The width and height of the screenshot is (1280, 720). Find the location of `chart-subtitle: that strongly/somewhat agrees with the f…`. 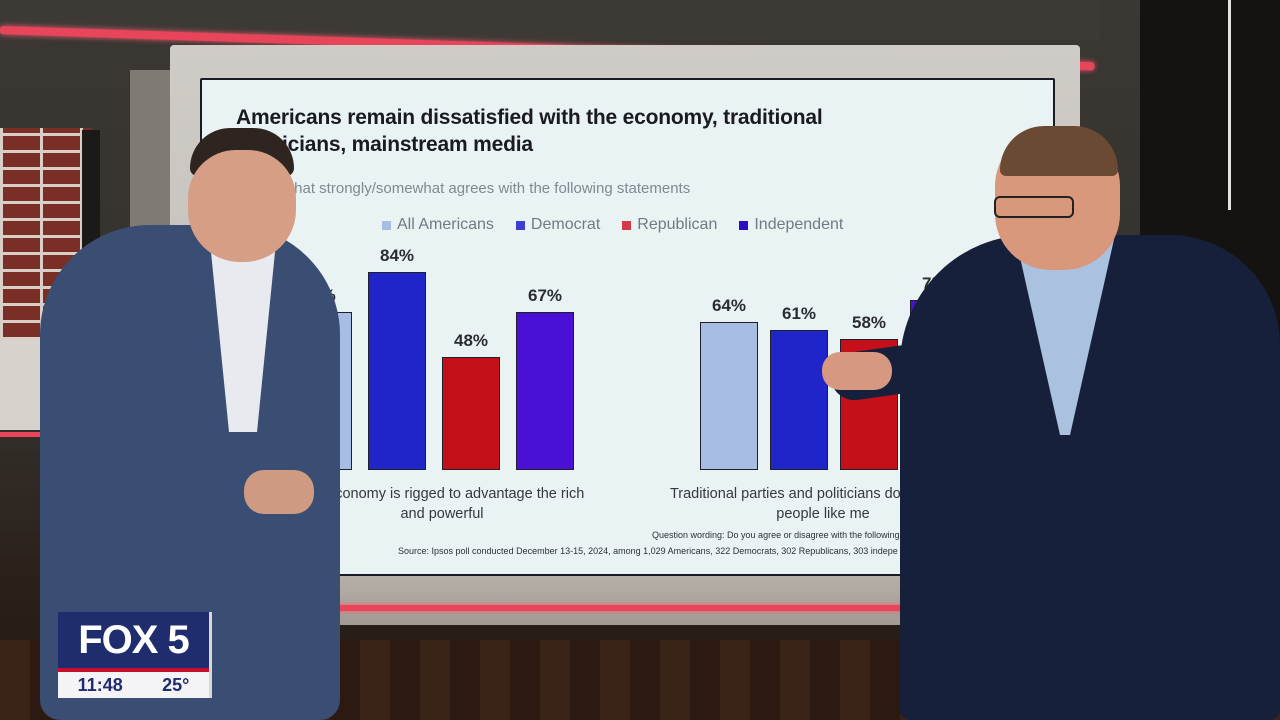

chart-subtitle: that strongly/somewhat agrees with the f… is located at coordinates (490, 188).